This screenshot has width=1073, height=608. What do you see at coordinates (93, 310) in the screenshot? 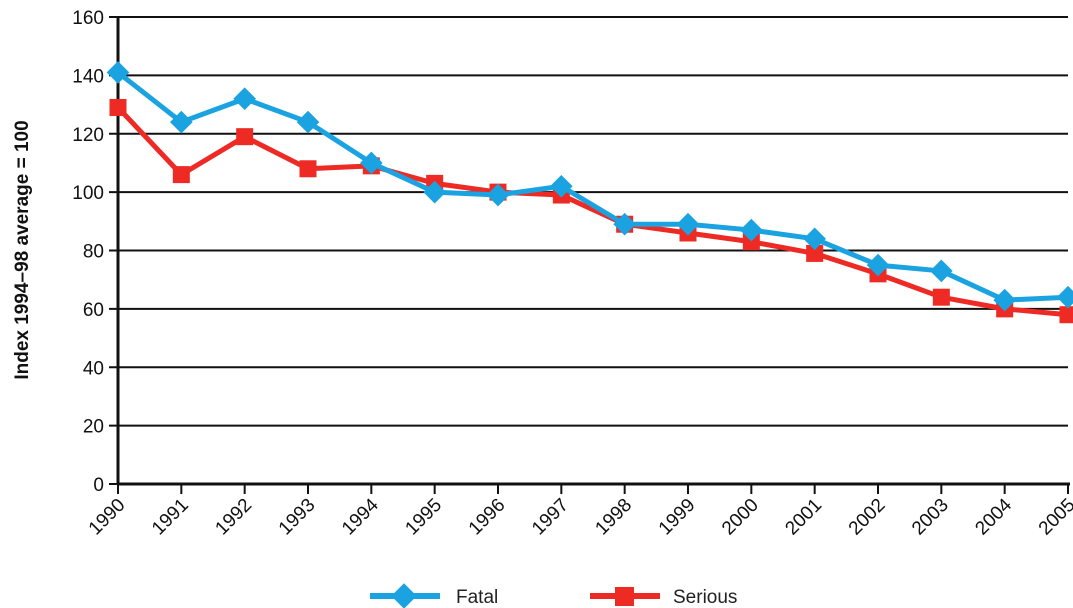
I see `y-tick-label: 60` at bounding box center [93, 310].